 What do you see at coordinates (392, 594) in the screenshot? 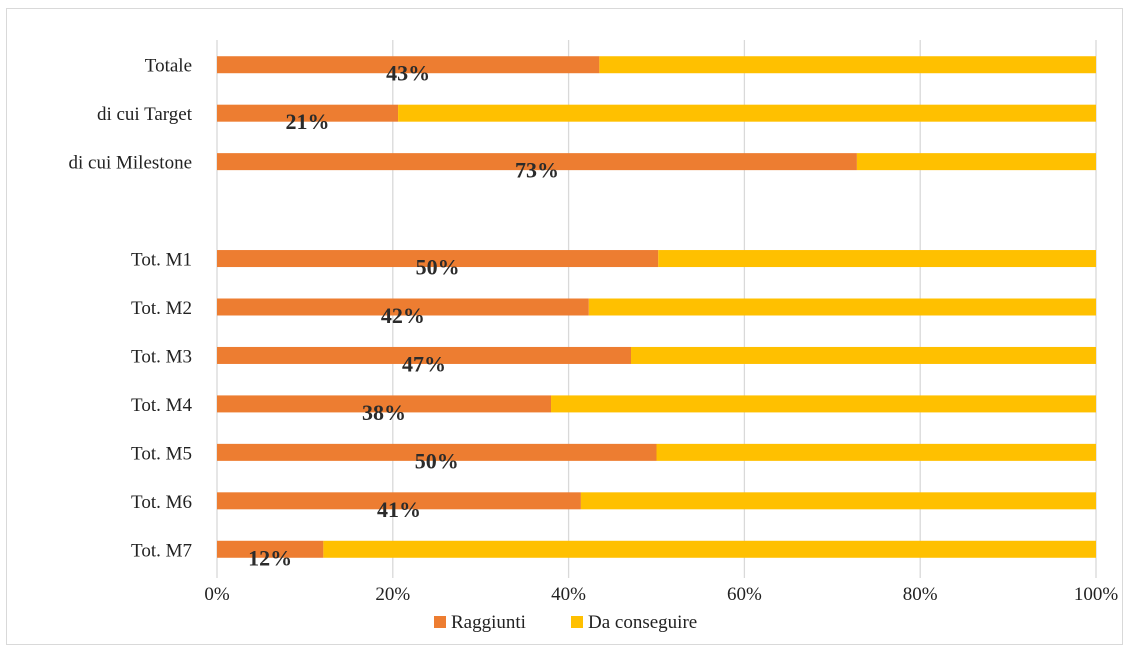
I see `x-tick-label: 20%` at bounding box center [392, 594].